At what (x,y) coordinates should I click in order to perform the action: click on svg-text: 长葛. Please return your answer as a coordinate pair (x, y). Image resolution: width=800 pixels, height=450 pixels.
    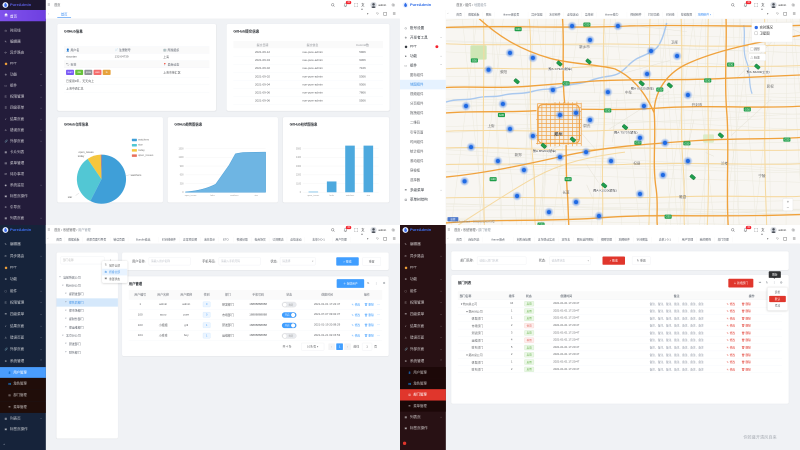
    Looking at the image, I should click on (567, 192).